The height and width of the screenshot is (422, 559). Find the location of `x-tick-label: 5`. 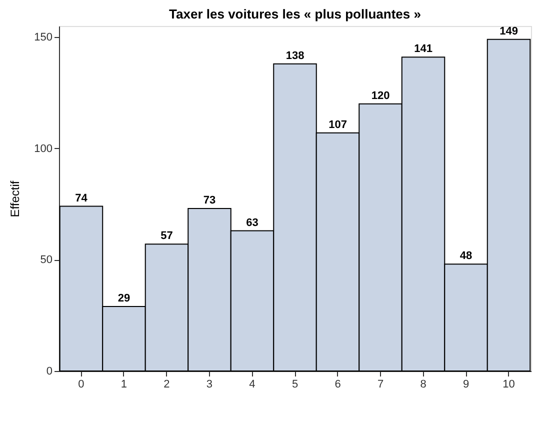

x-tick-label: 5 is located at coordinates (295, 384).